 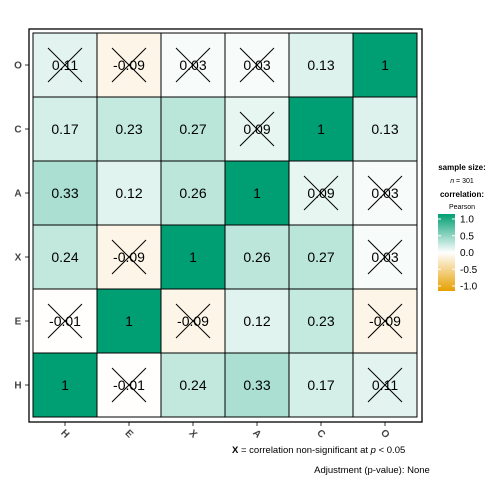 I want to click on legend-n-value: = 301, so click(x=464, y=181).